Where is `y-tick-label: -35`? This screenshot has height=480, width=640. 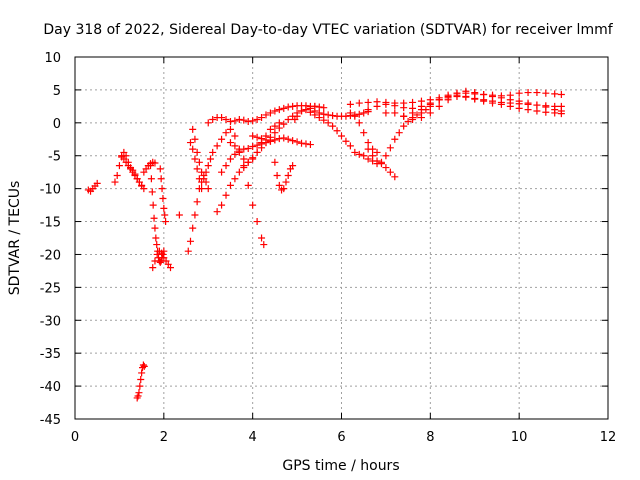
y-tick-label: -35 is located at coordinates (50, 354).